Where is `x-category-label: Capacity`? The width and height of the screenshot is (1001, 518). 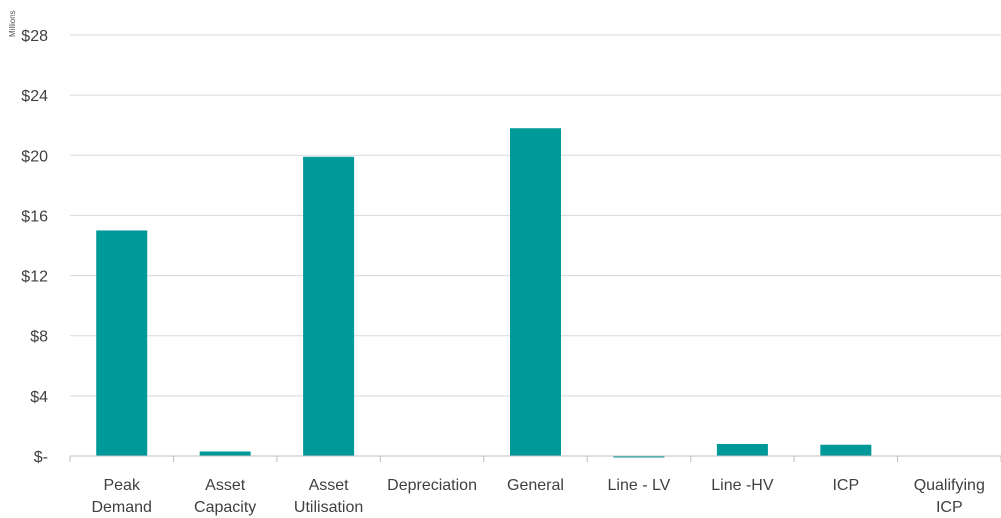 x-category-label: Capacity is located at coordinates (225, 507).